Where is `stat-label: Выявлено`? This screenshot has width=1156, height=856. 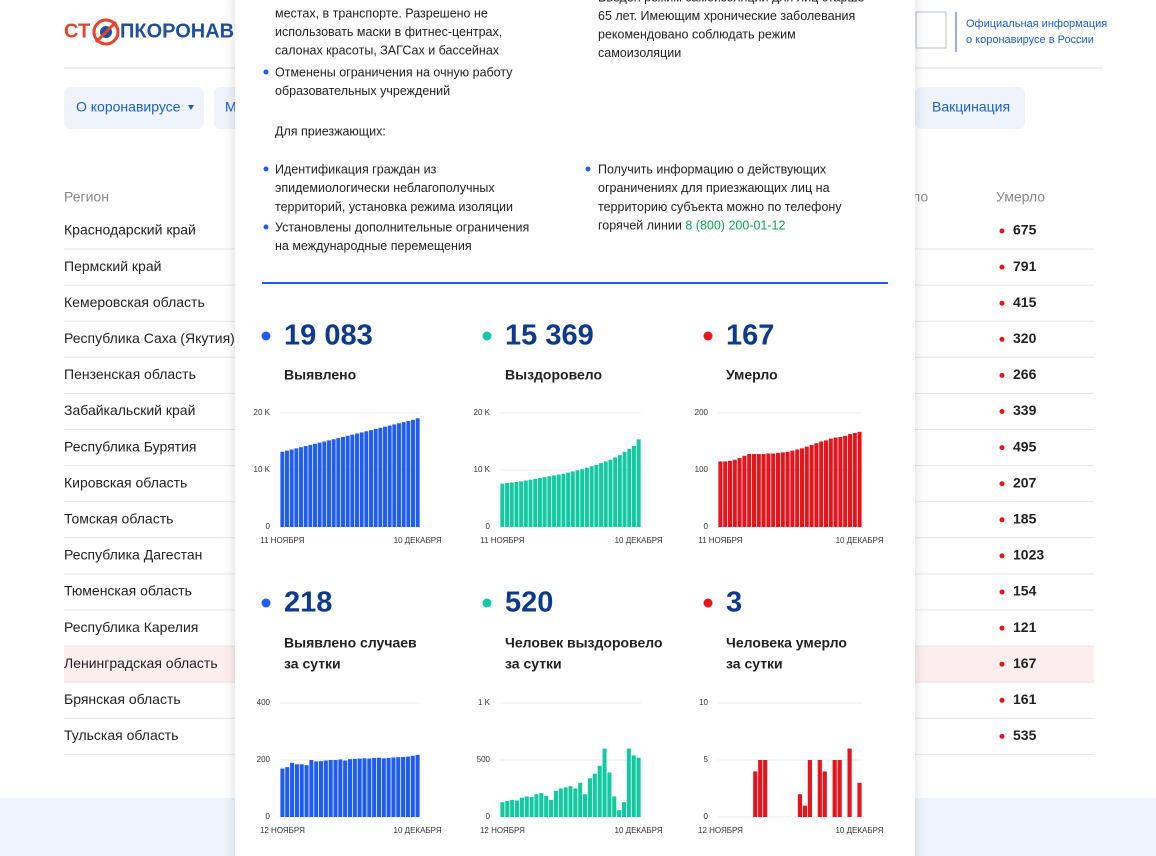 stat-label: Выявлено is located at coordinates (320, 375).